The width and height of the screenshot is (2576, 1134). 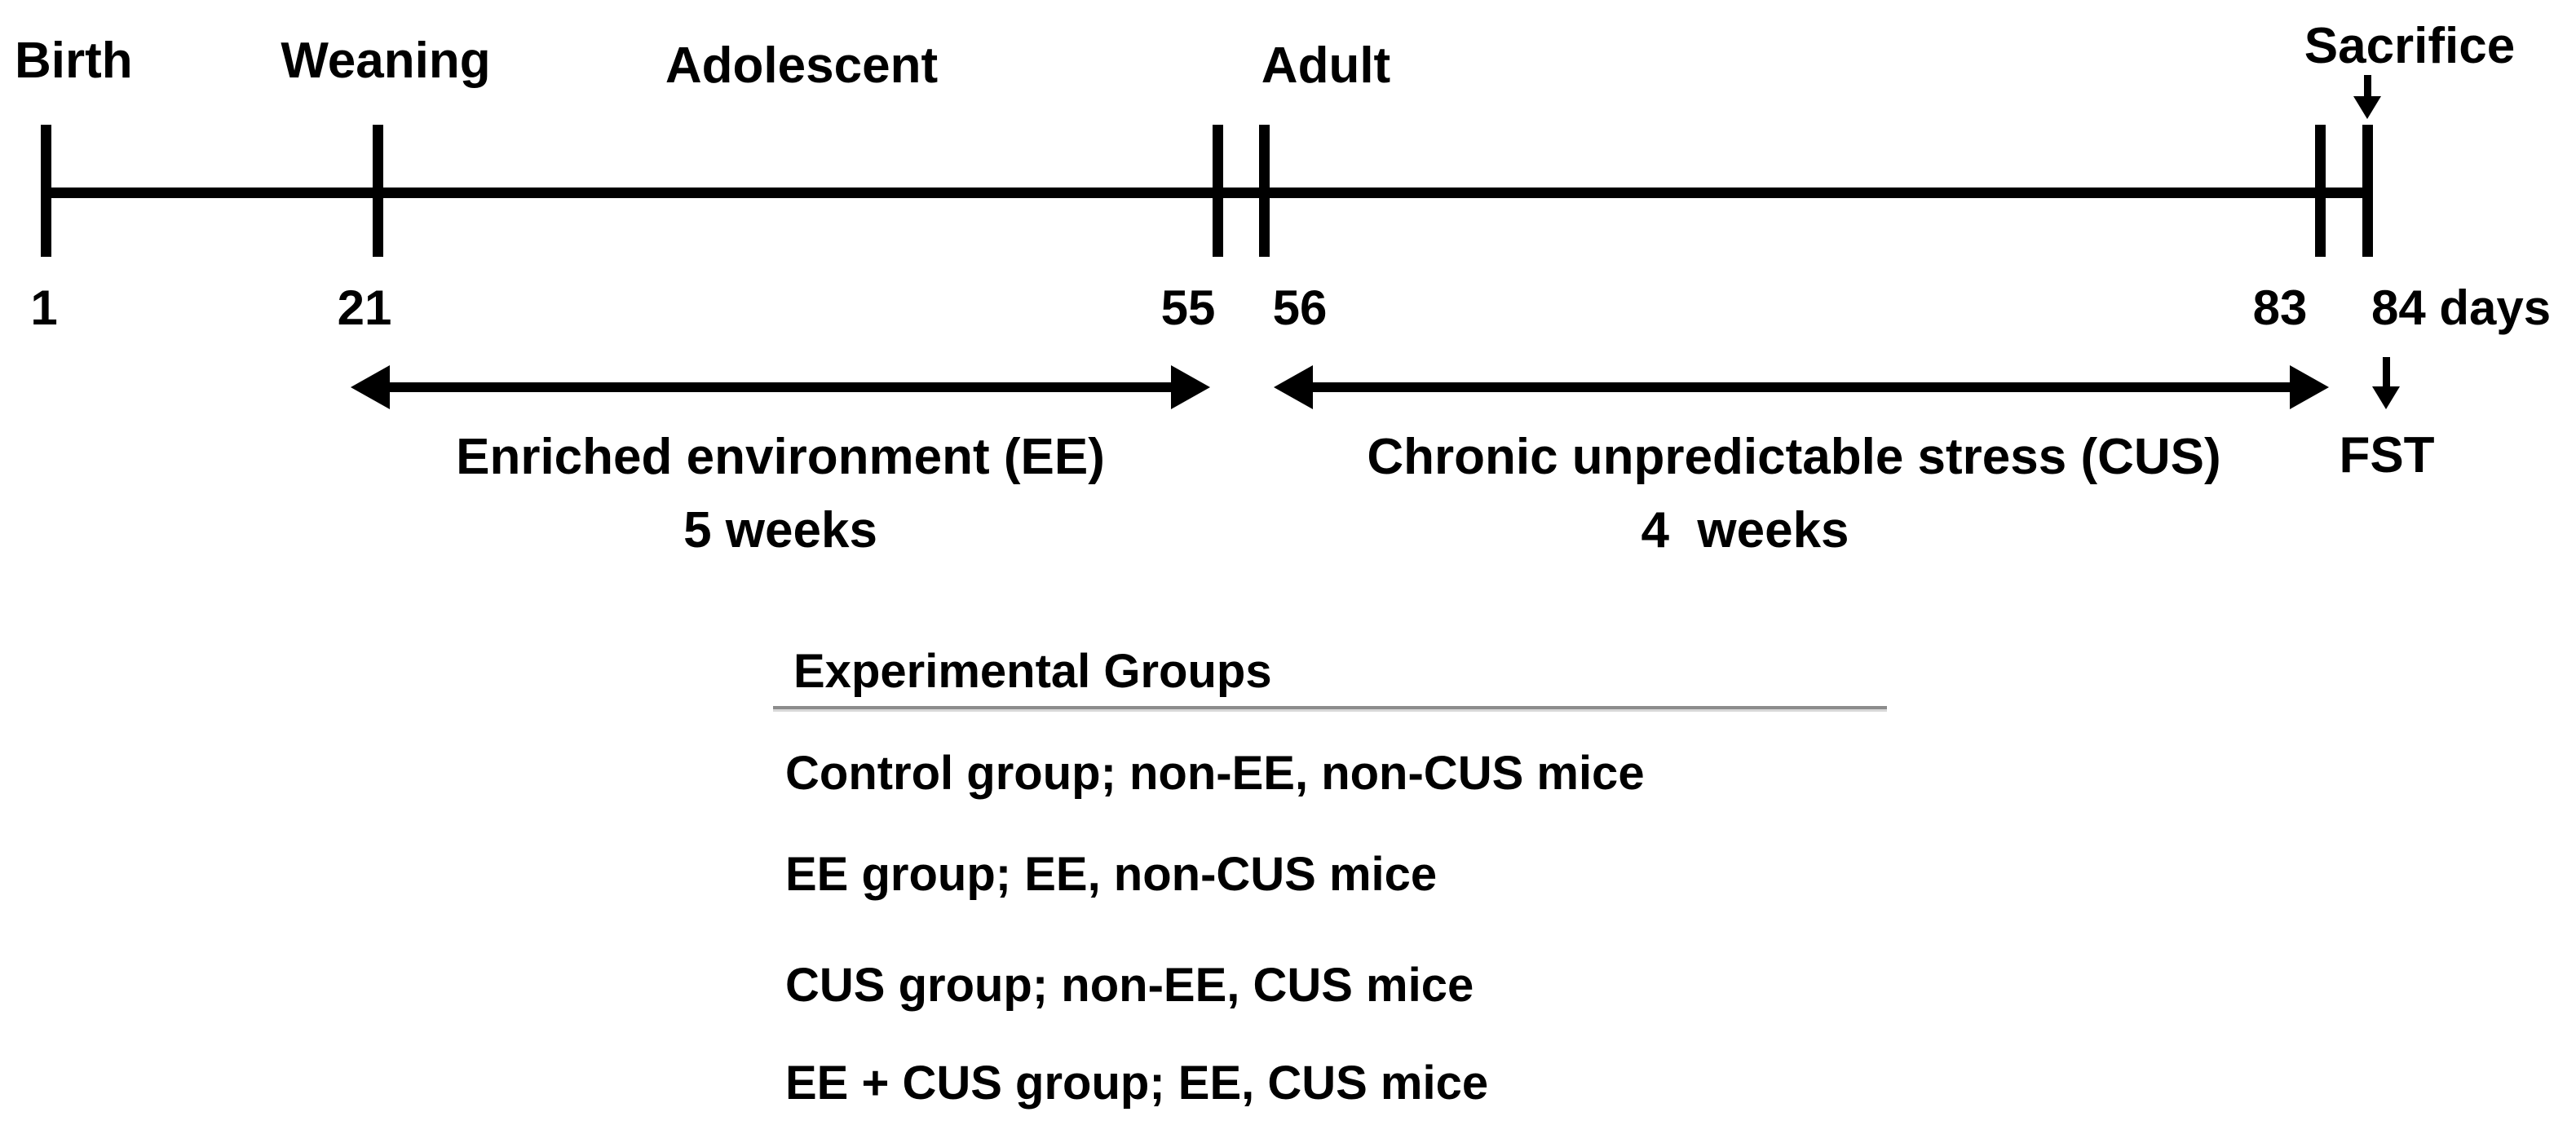 What do you see at coordinates (386, 61) in the screenshot?
I see `stage-label-weaning: Weaning` at bounding box center [386, 61].